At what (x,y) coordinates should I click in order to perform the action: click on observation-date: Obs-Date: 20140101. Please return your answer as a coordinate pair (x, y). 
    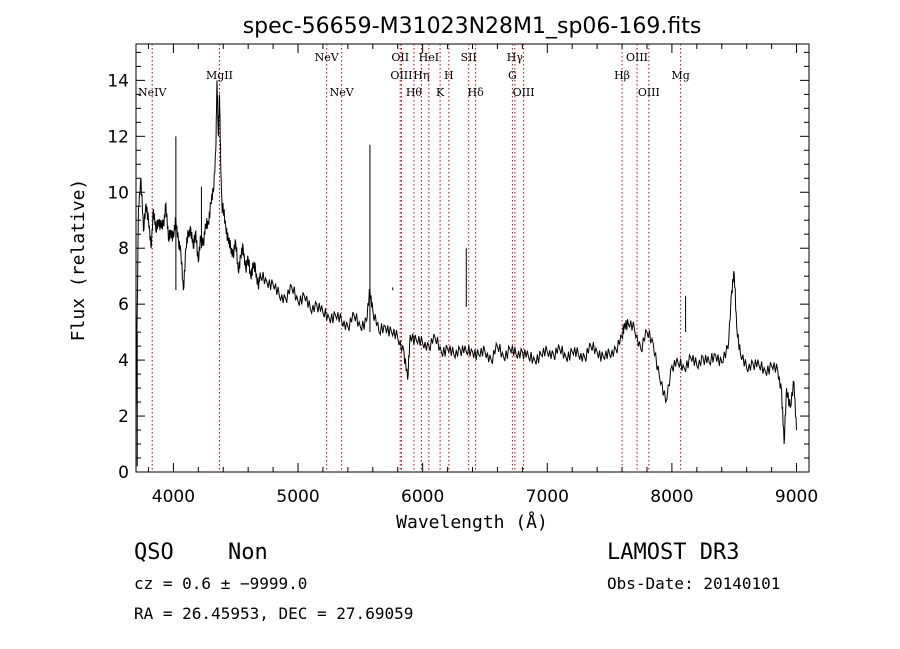
    Looking at the image, I should click on (693, 583).